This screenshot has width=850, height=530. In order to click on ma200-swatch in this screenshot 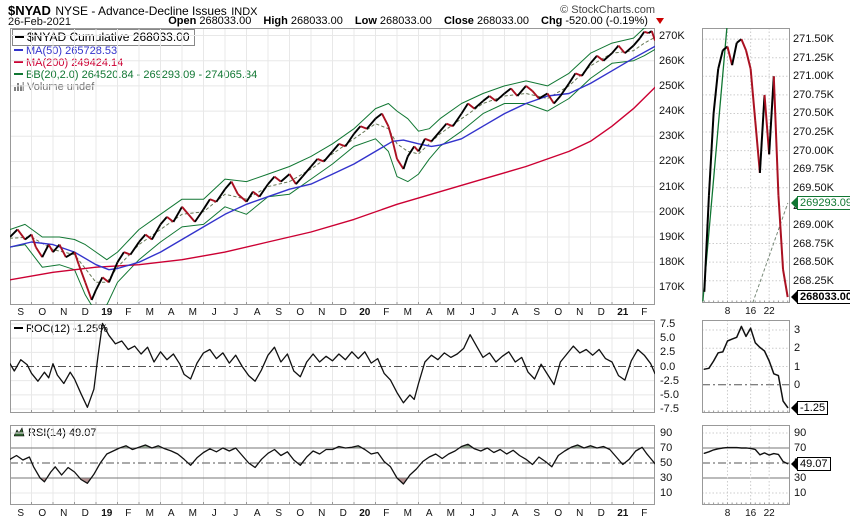, I will do `click(18, 62)`.